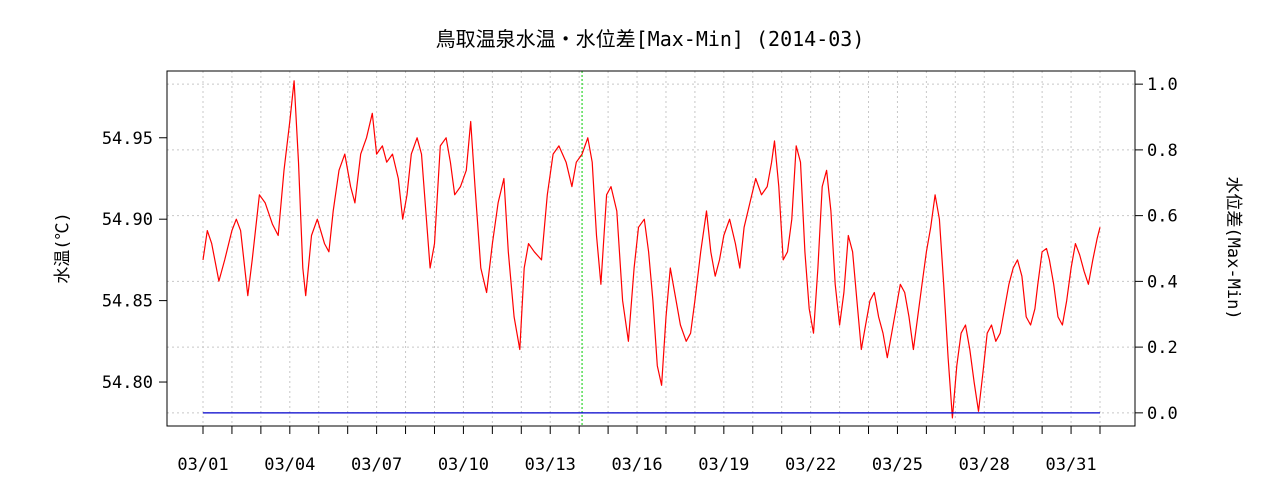  Describe the element at coordinates (1070, 465) in the screenshot. I see `x-tick-label: 03/31` at that location.